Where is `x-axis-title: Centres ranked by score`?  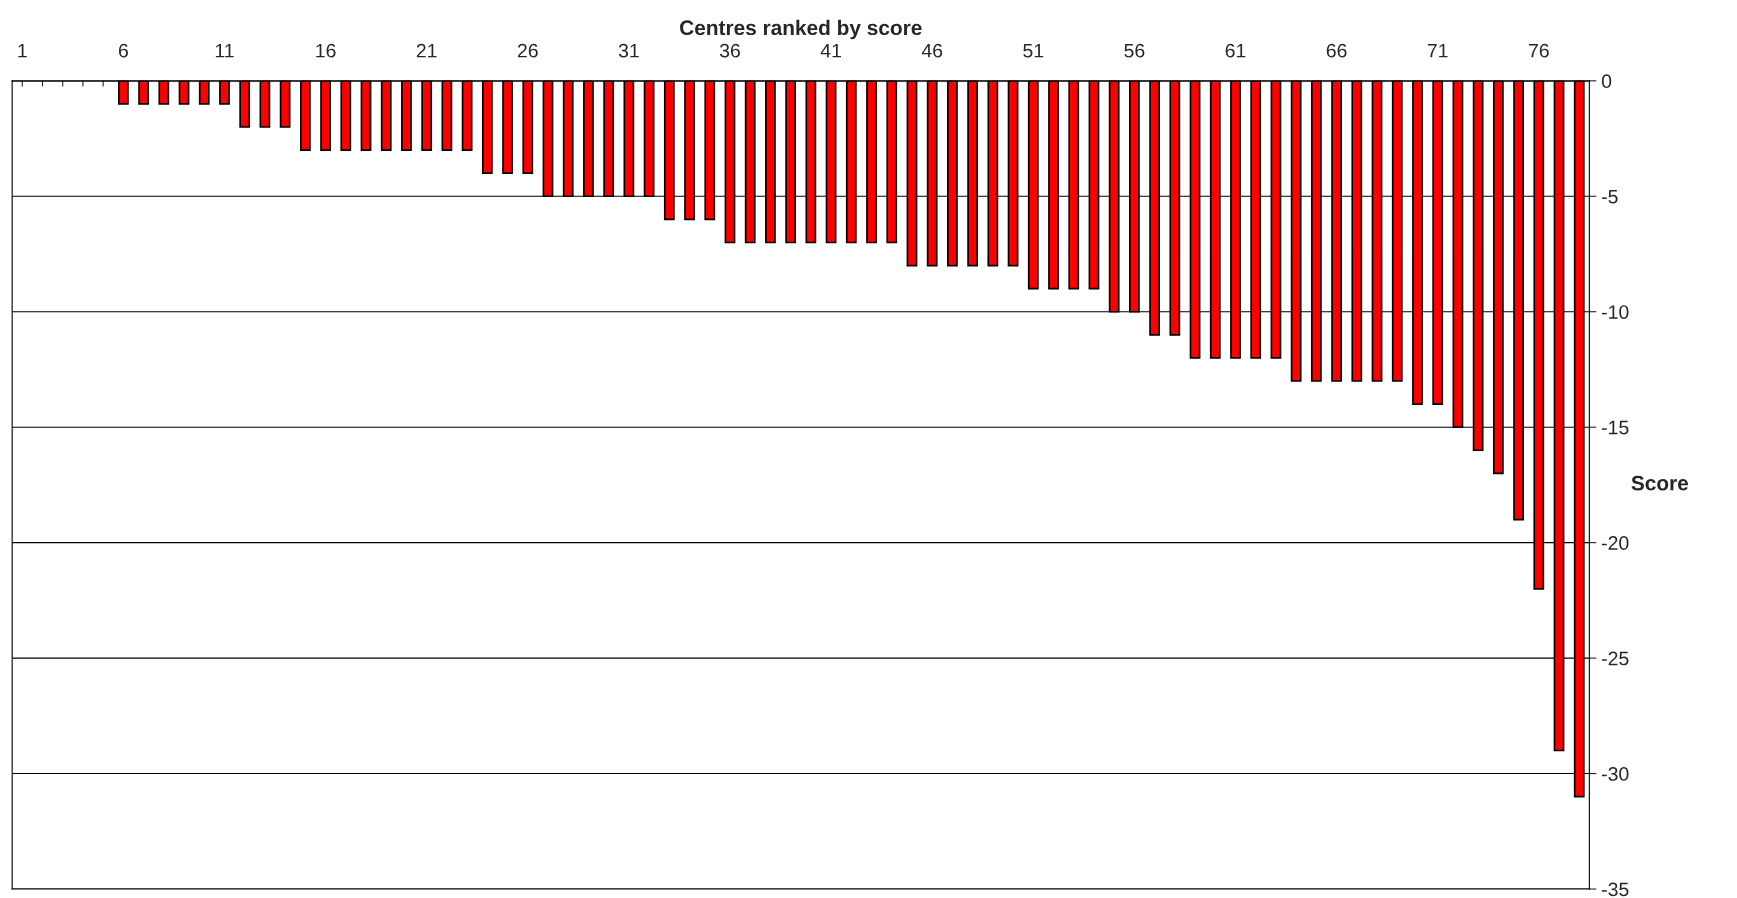
x-axis-title: Centres ranked by score is located at coordinates (801, 29).